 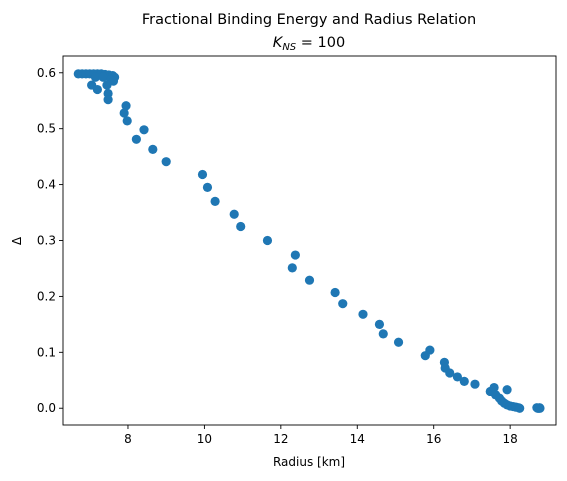 What do you see at coordinates (46, 296) in the screenshot?
I see `y-tick-label-2: 0.2` at bounding box center [46, 296].